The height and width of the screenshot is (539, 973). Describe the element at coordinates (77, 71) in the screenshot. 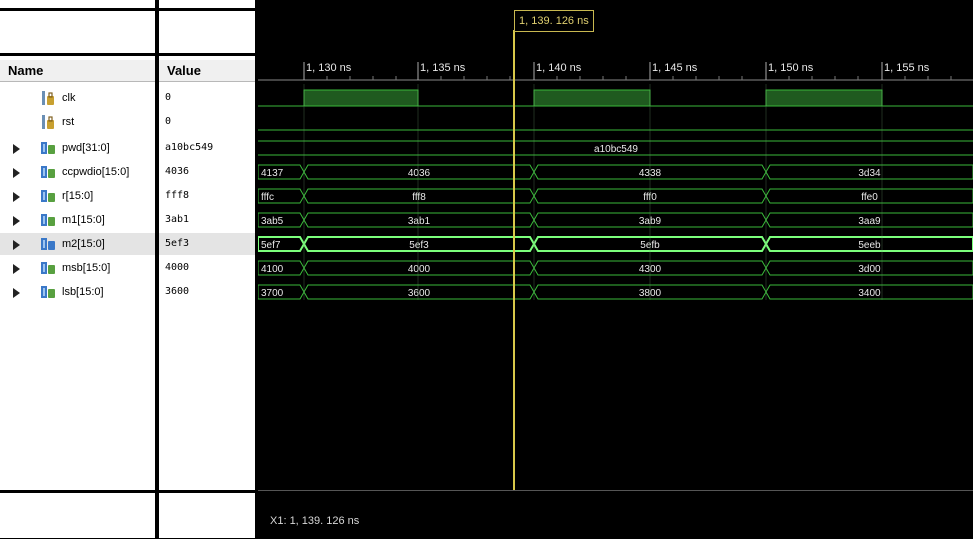

I see `name-column-header: Name` at that location.